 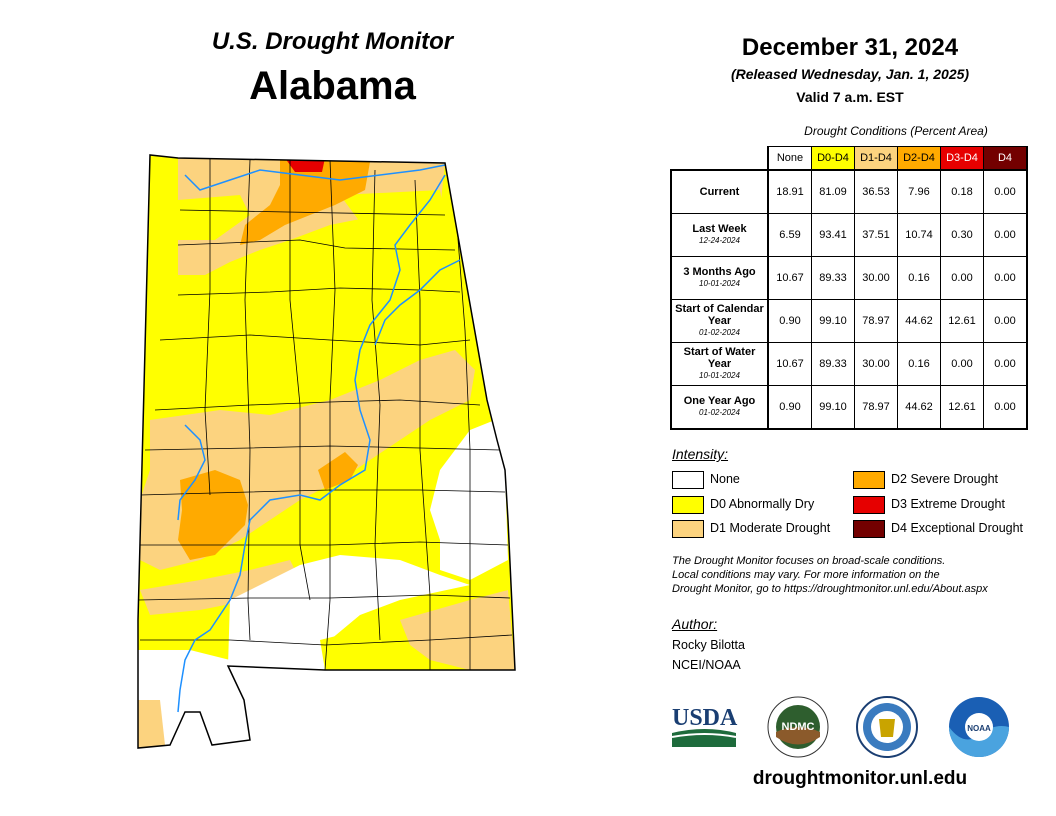 What do you see at coordinates (789, 235) in the screenshot?
I see `table-cell: 6.59` at bounding box center [789, 235].